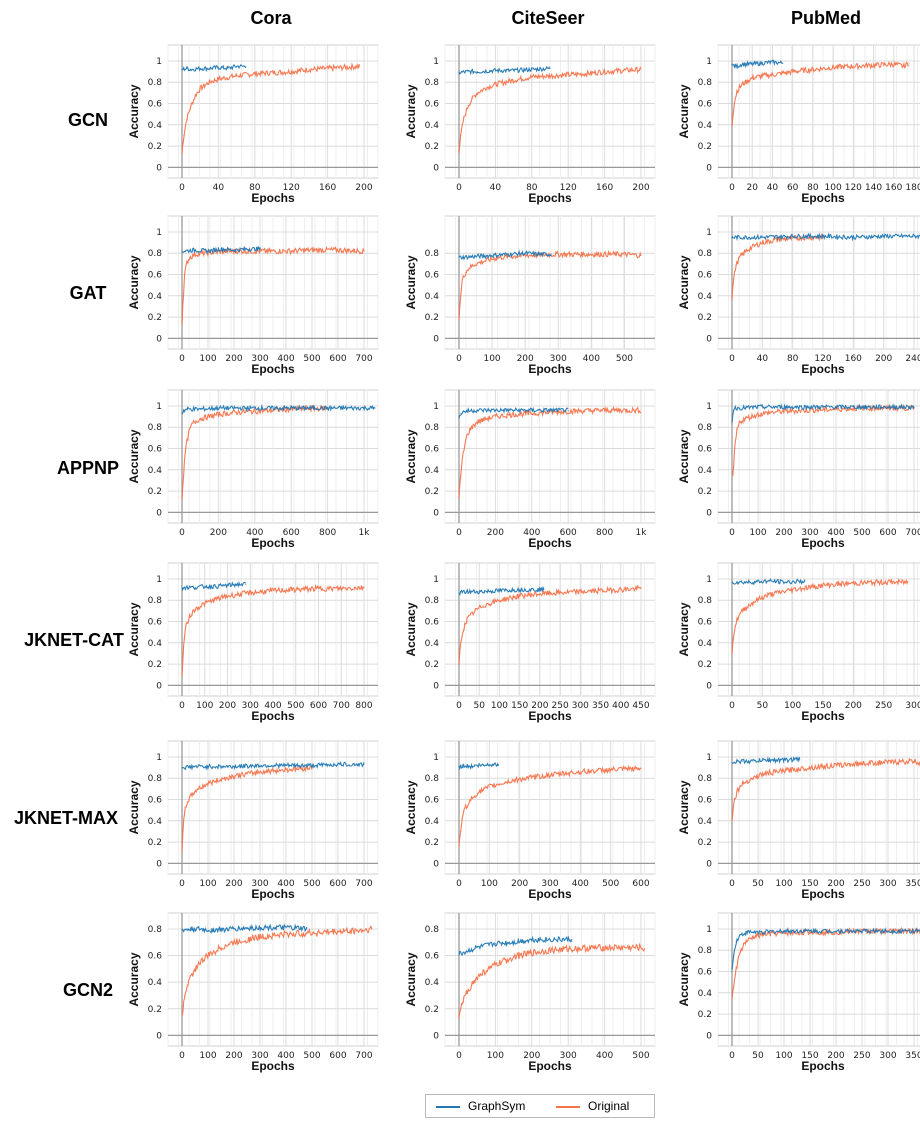 This screenshot has width=920, height=1125. What do you see at coordinates (363, 1056) in the screenshot?
I see `x-tick-label: 700` at bounding box center [363, 1056].